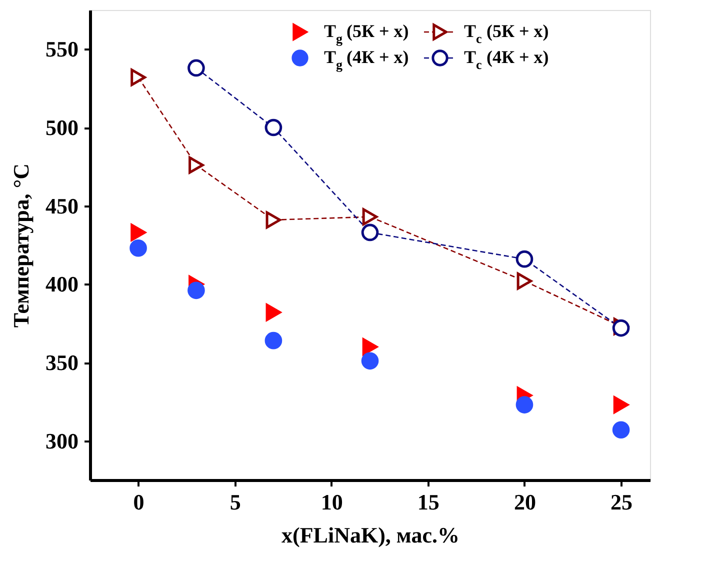  What do you see at coordinates (371, 535) in the screenshot?
I see `x-axis-title: x(FLiNaK), мас.%` at bounding box center [371, 535].